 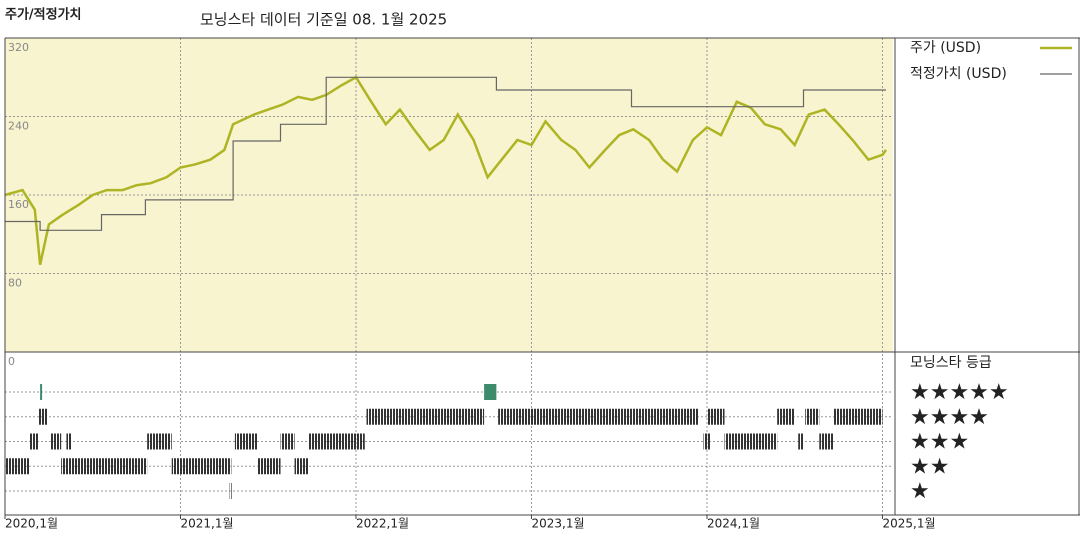 I want to click on x-tick-label: 2024,1월, so click(x=733, y=524).